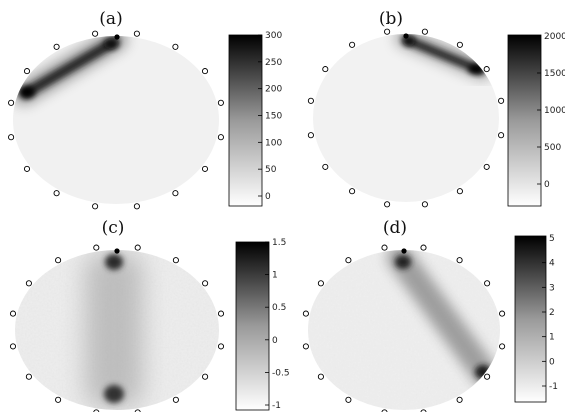  I want to click on colorbar-tick-label: 250, so click(273, 63).